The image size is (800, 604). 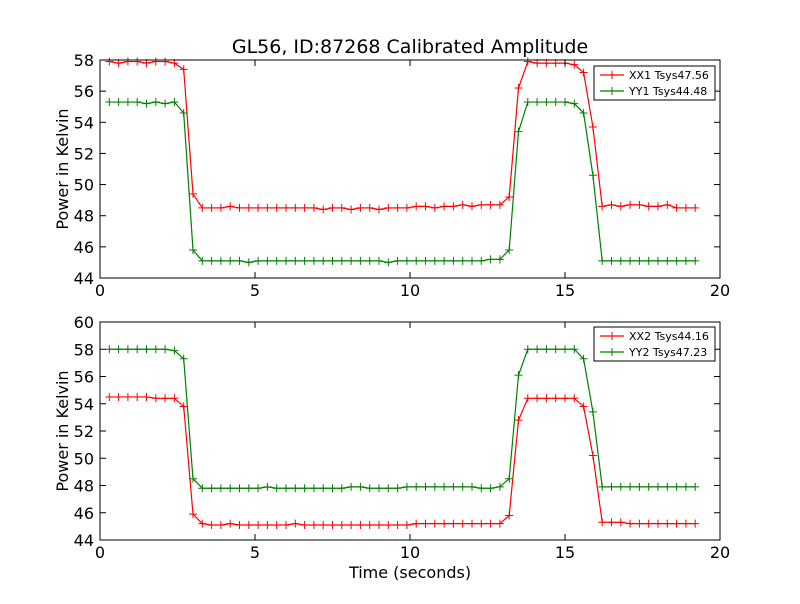 What do you see at coordinates (84, 91) in the screenshot?
I see `y-tick-label: 56` at bounding box center [84, 91].